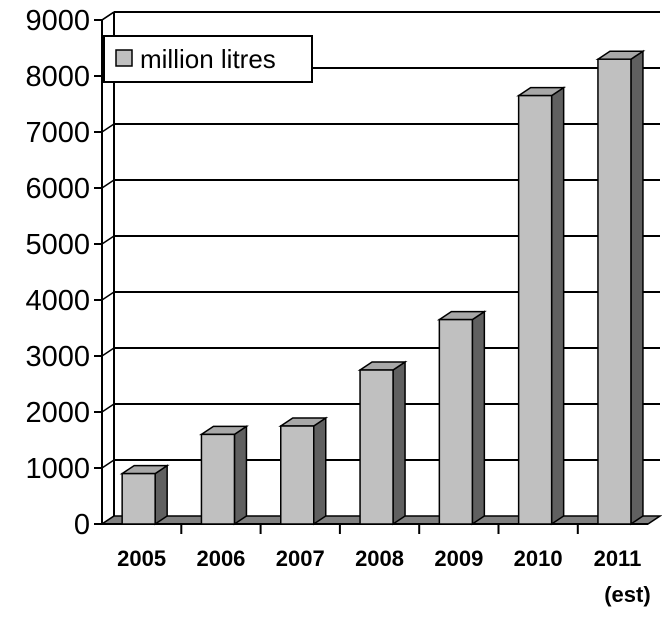  Describe the element at coordinates (627, 594) in the screenshot. I see `x-tick-label-sub: (est)` at that location.